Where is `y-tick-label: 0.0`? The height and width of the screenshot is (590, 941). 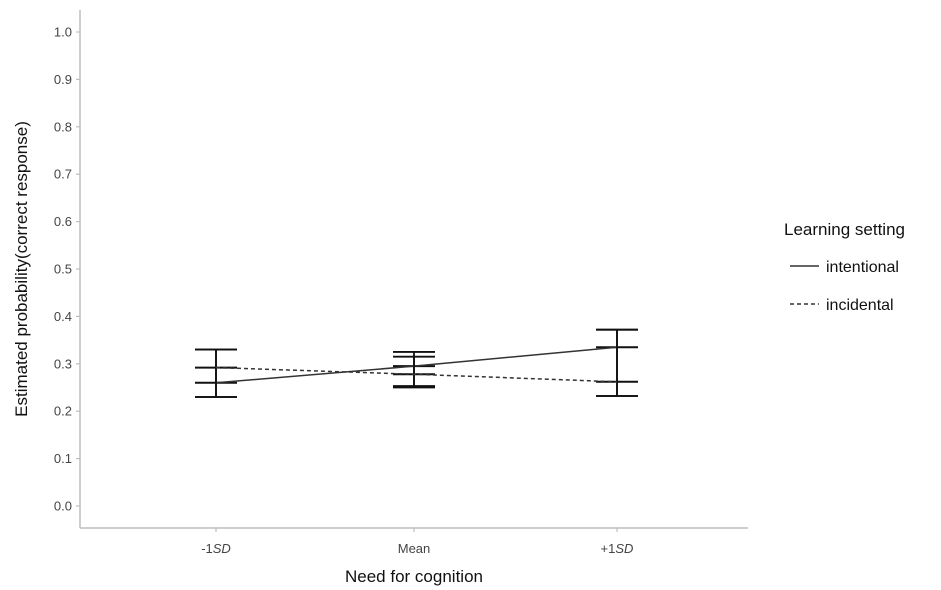
y-tick-label: 0.0 is located at coordinates (63, 506).